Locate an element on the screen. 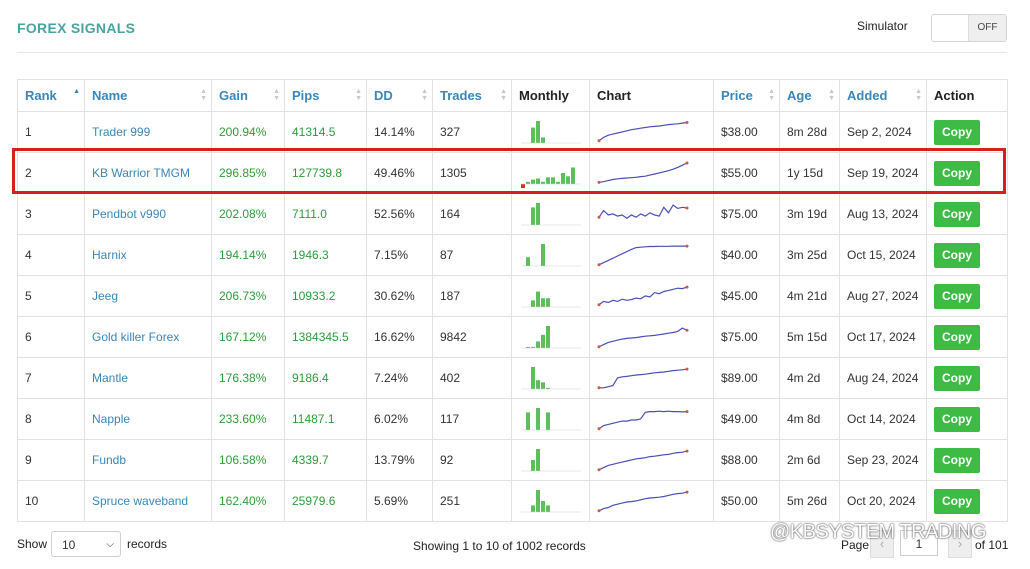 Image resolution: width=1030 pixels, height=569 pixels. col-monthly: Monthly is located at coordinates (550, 95).